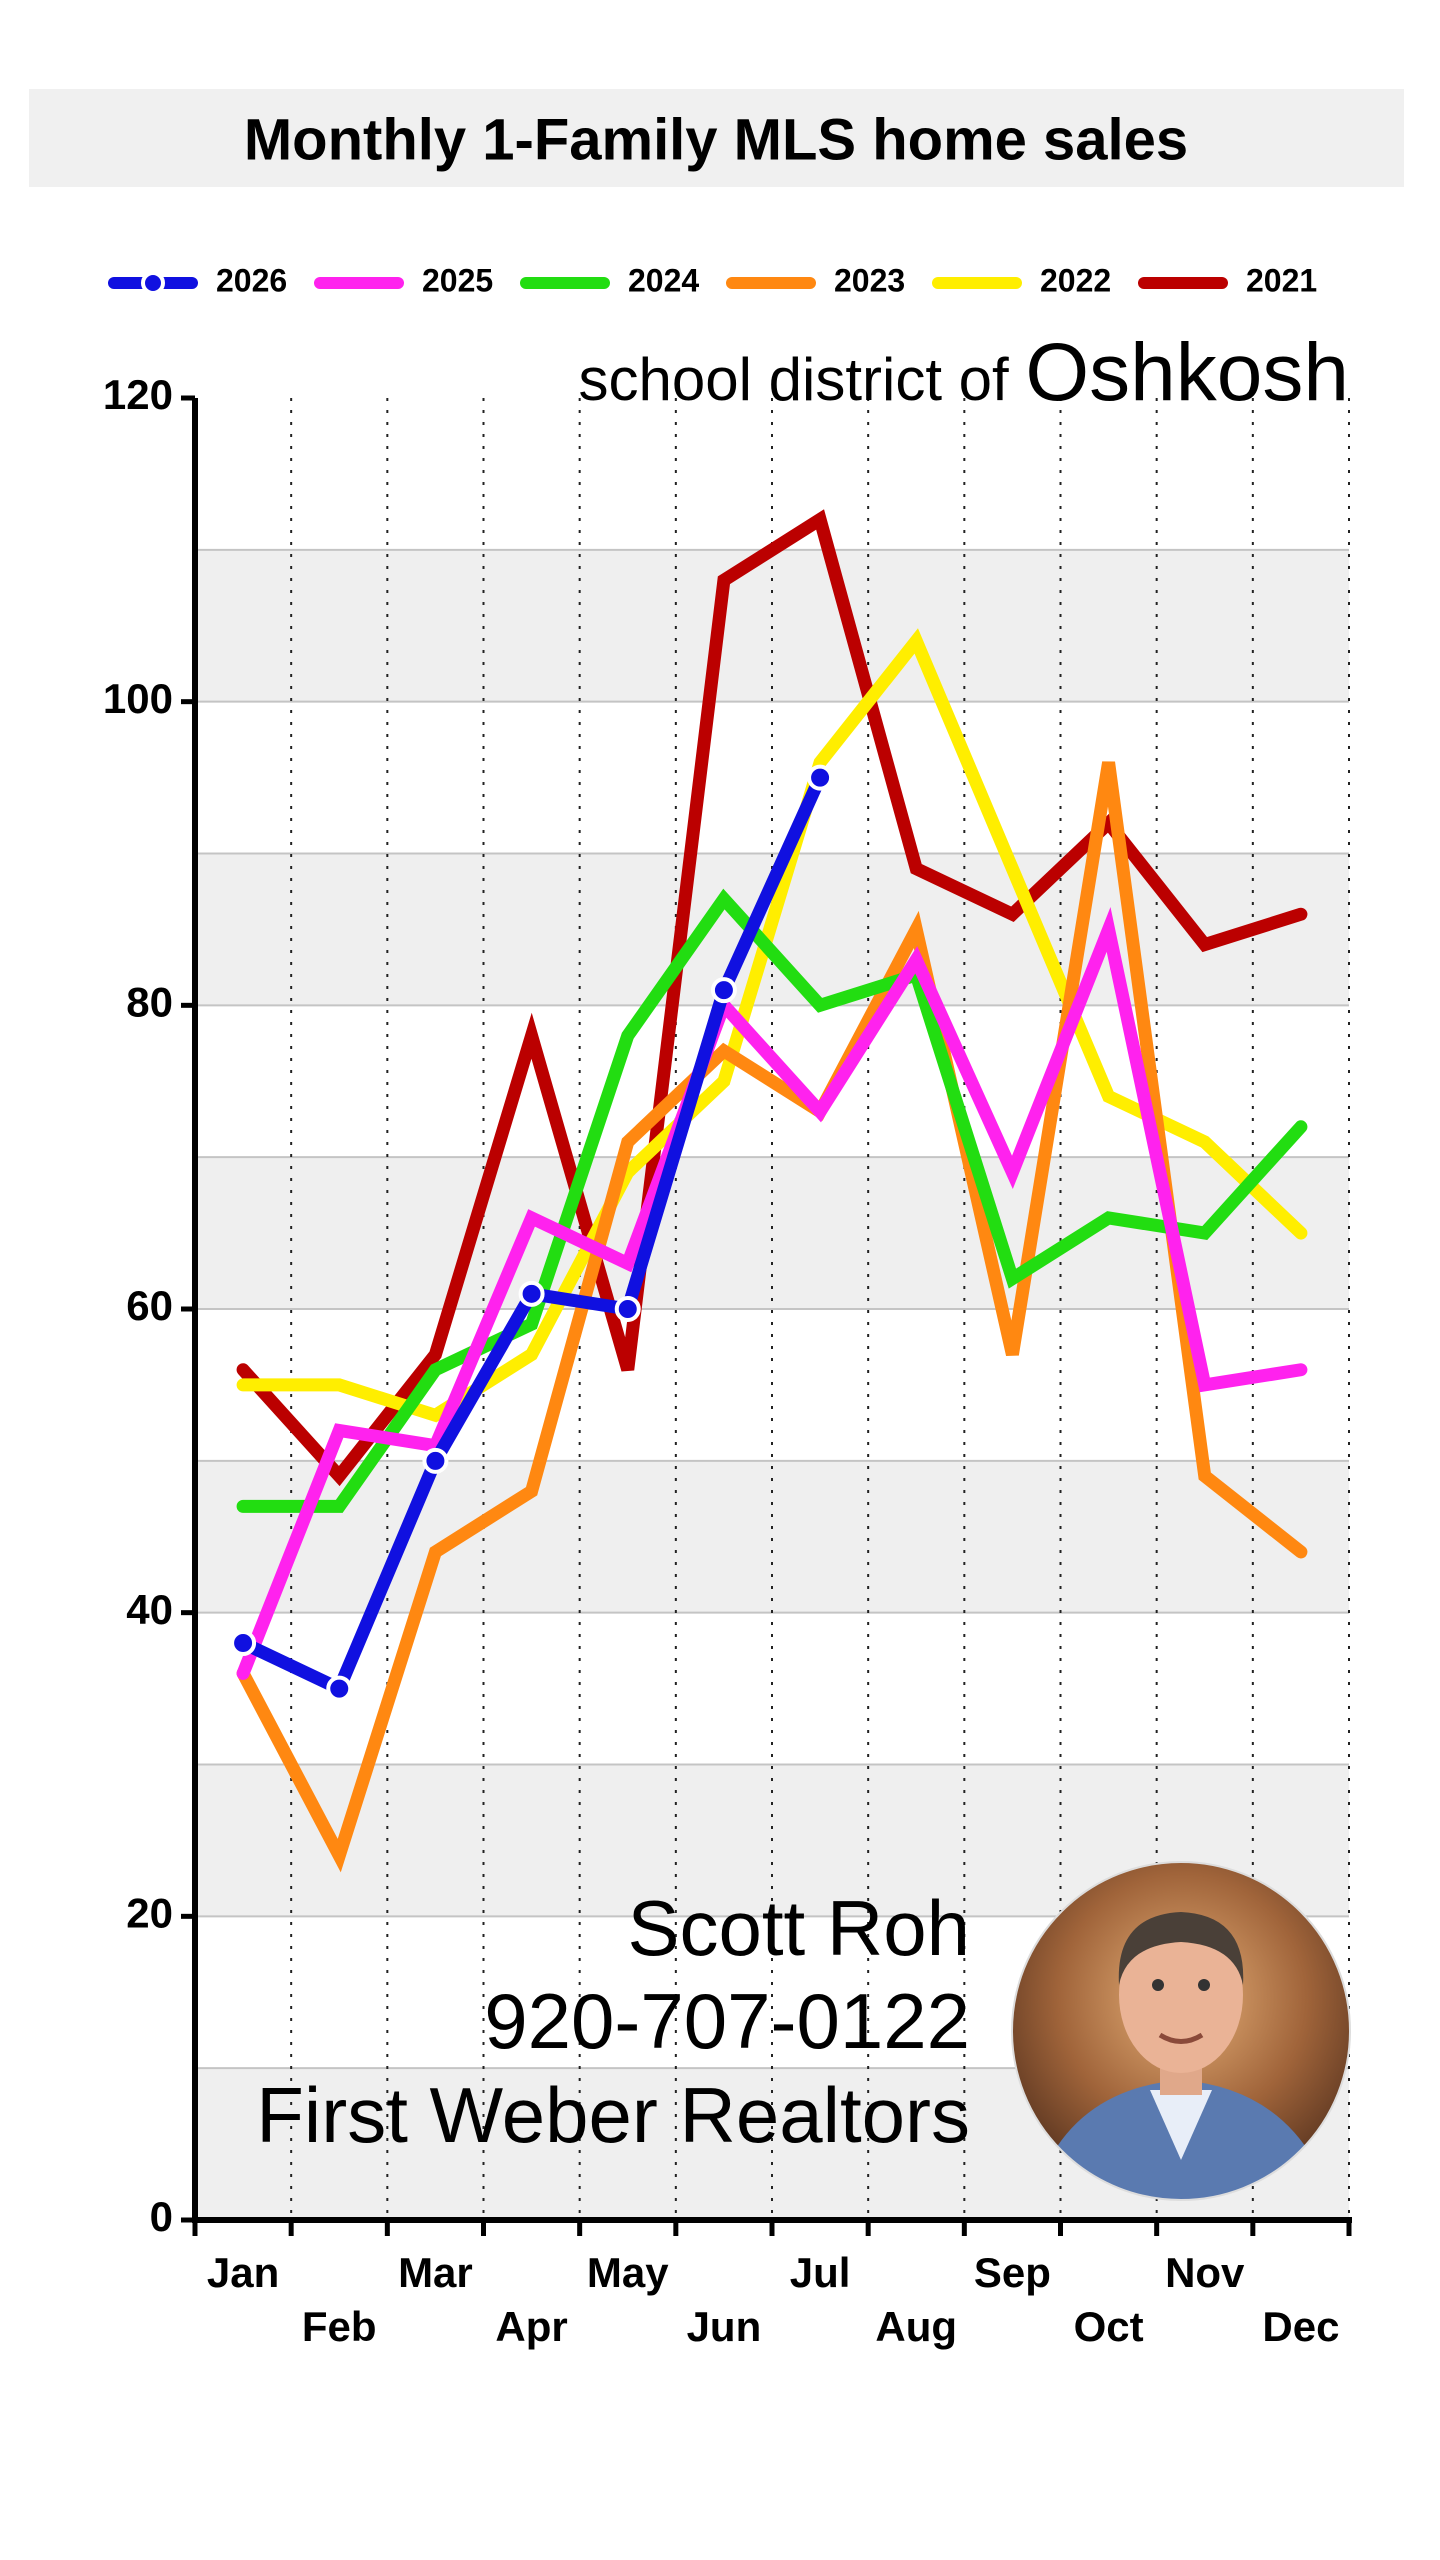  What do you see at coordinates (628, 2272) in the screenshot?
I see `x-tick-label: May` at bounding box center [628, 2272].